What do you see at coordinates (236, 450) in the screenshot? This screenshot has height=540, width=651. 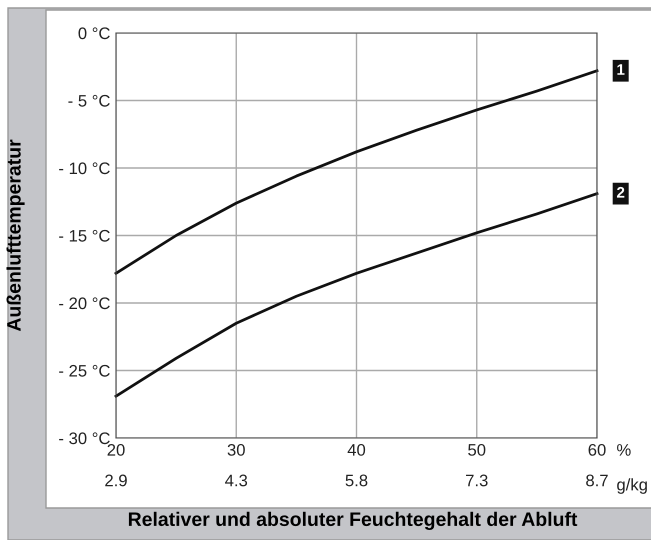 I see `x-tick-label: 30` at bounding box center [236, 450].